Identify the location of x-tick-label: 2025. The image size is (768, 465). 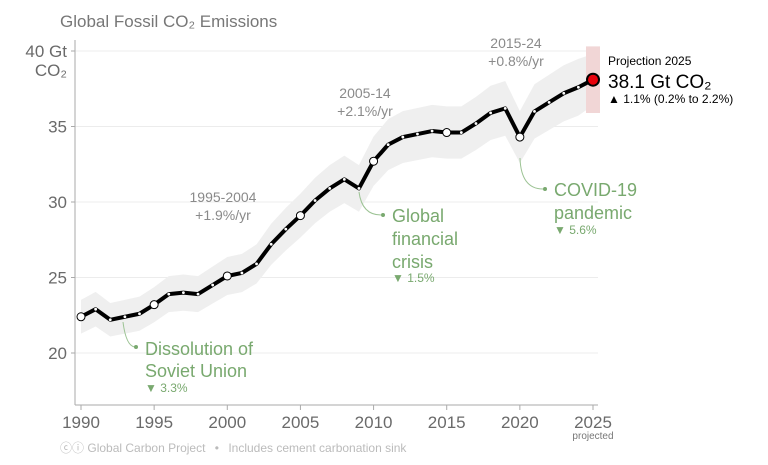
(593, 422).